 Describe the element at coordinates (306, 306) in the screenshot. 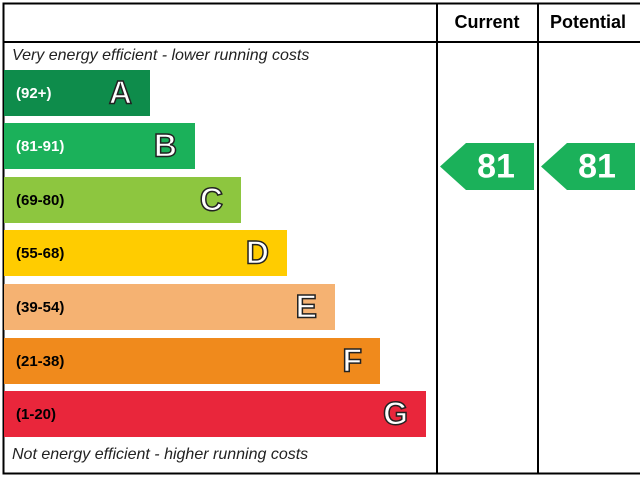

I see `band-letter: E` at that location.